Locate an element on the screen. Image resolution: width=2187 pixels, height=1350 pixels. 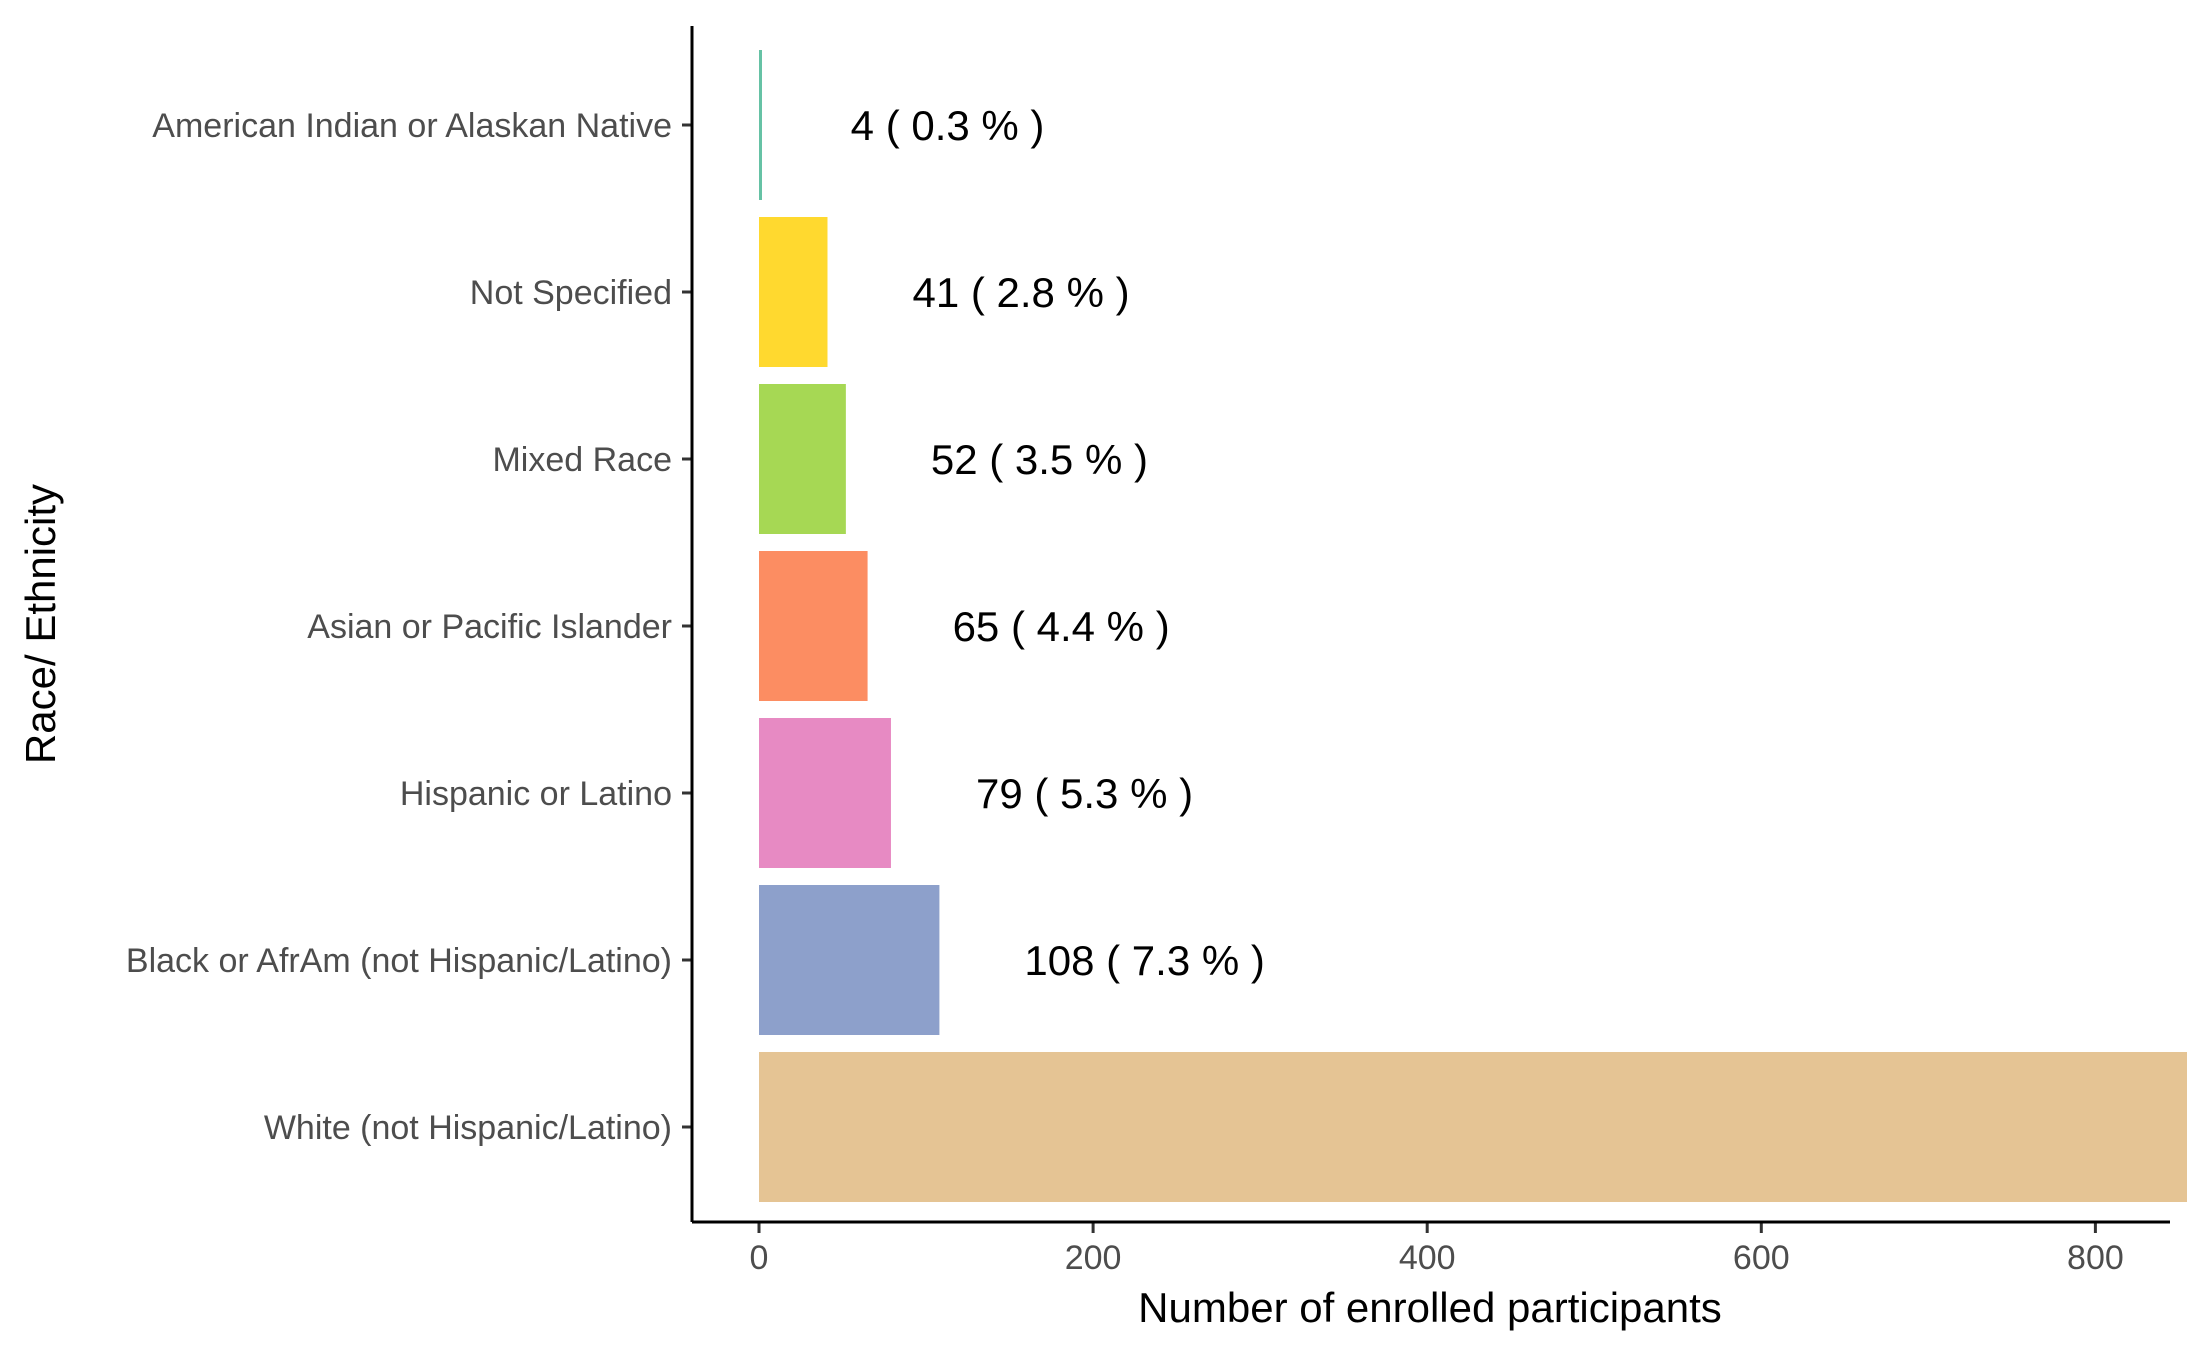
data-label: 4 ( 0.3 % ) is located at coordinates (948, 125).